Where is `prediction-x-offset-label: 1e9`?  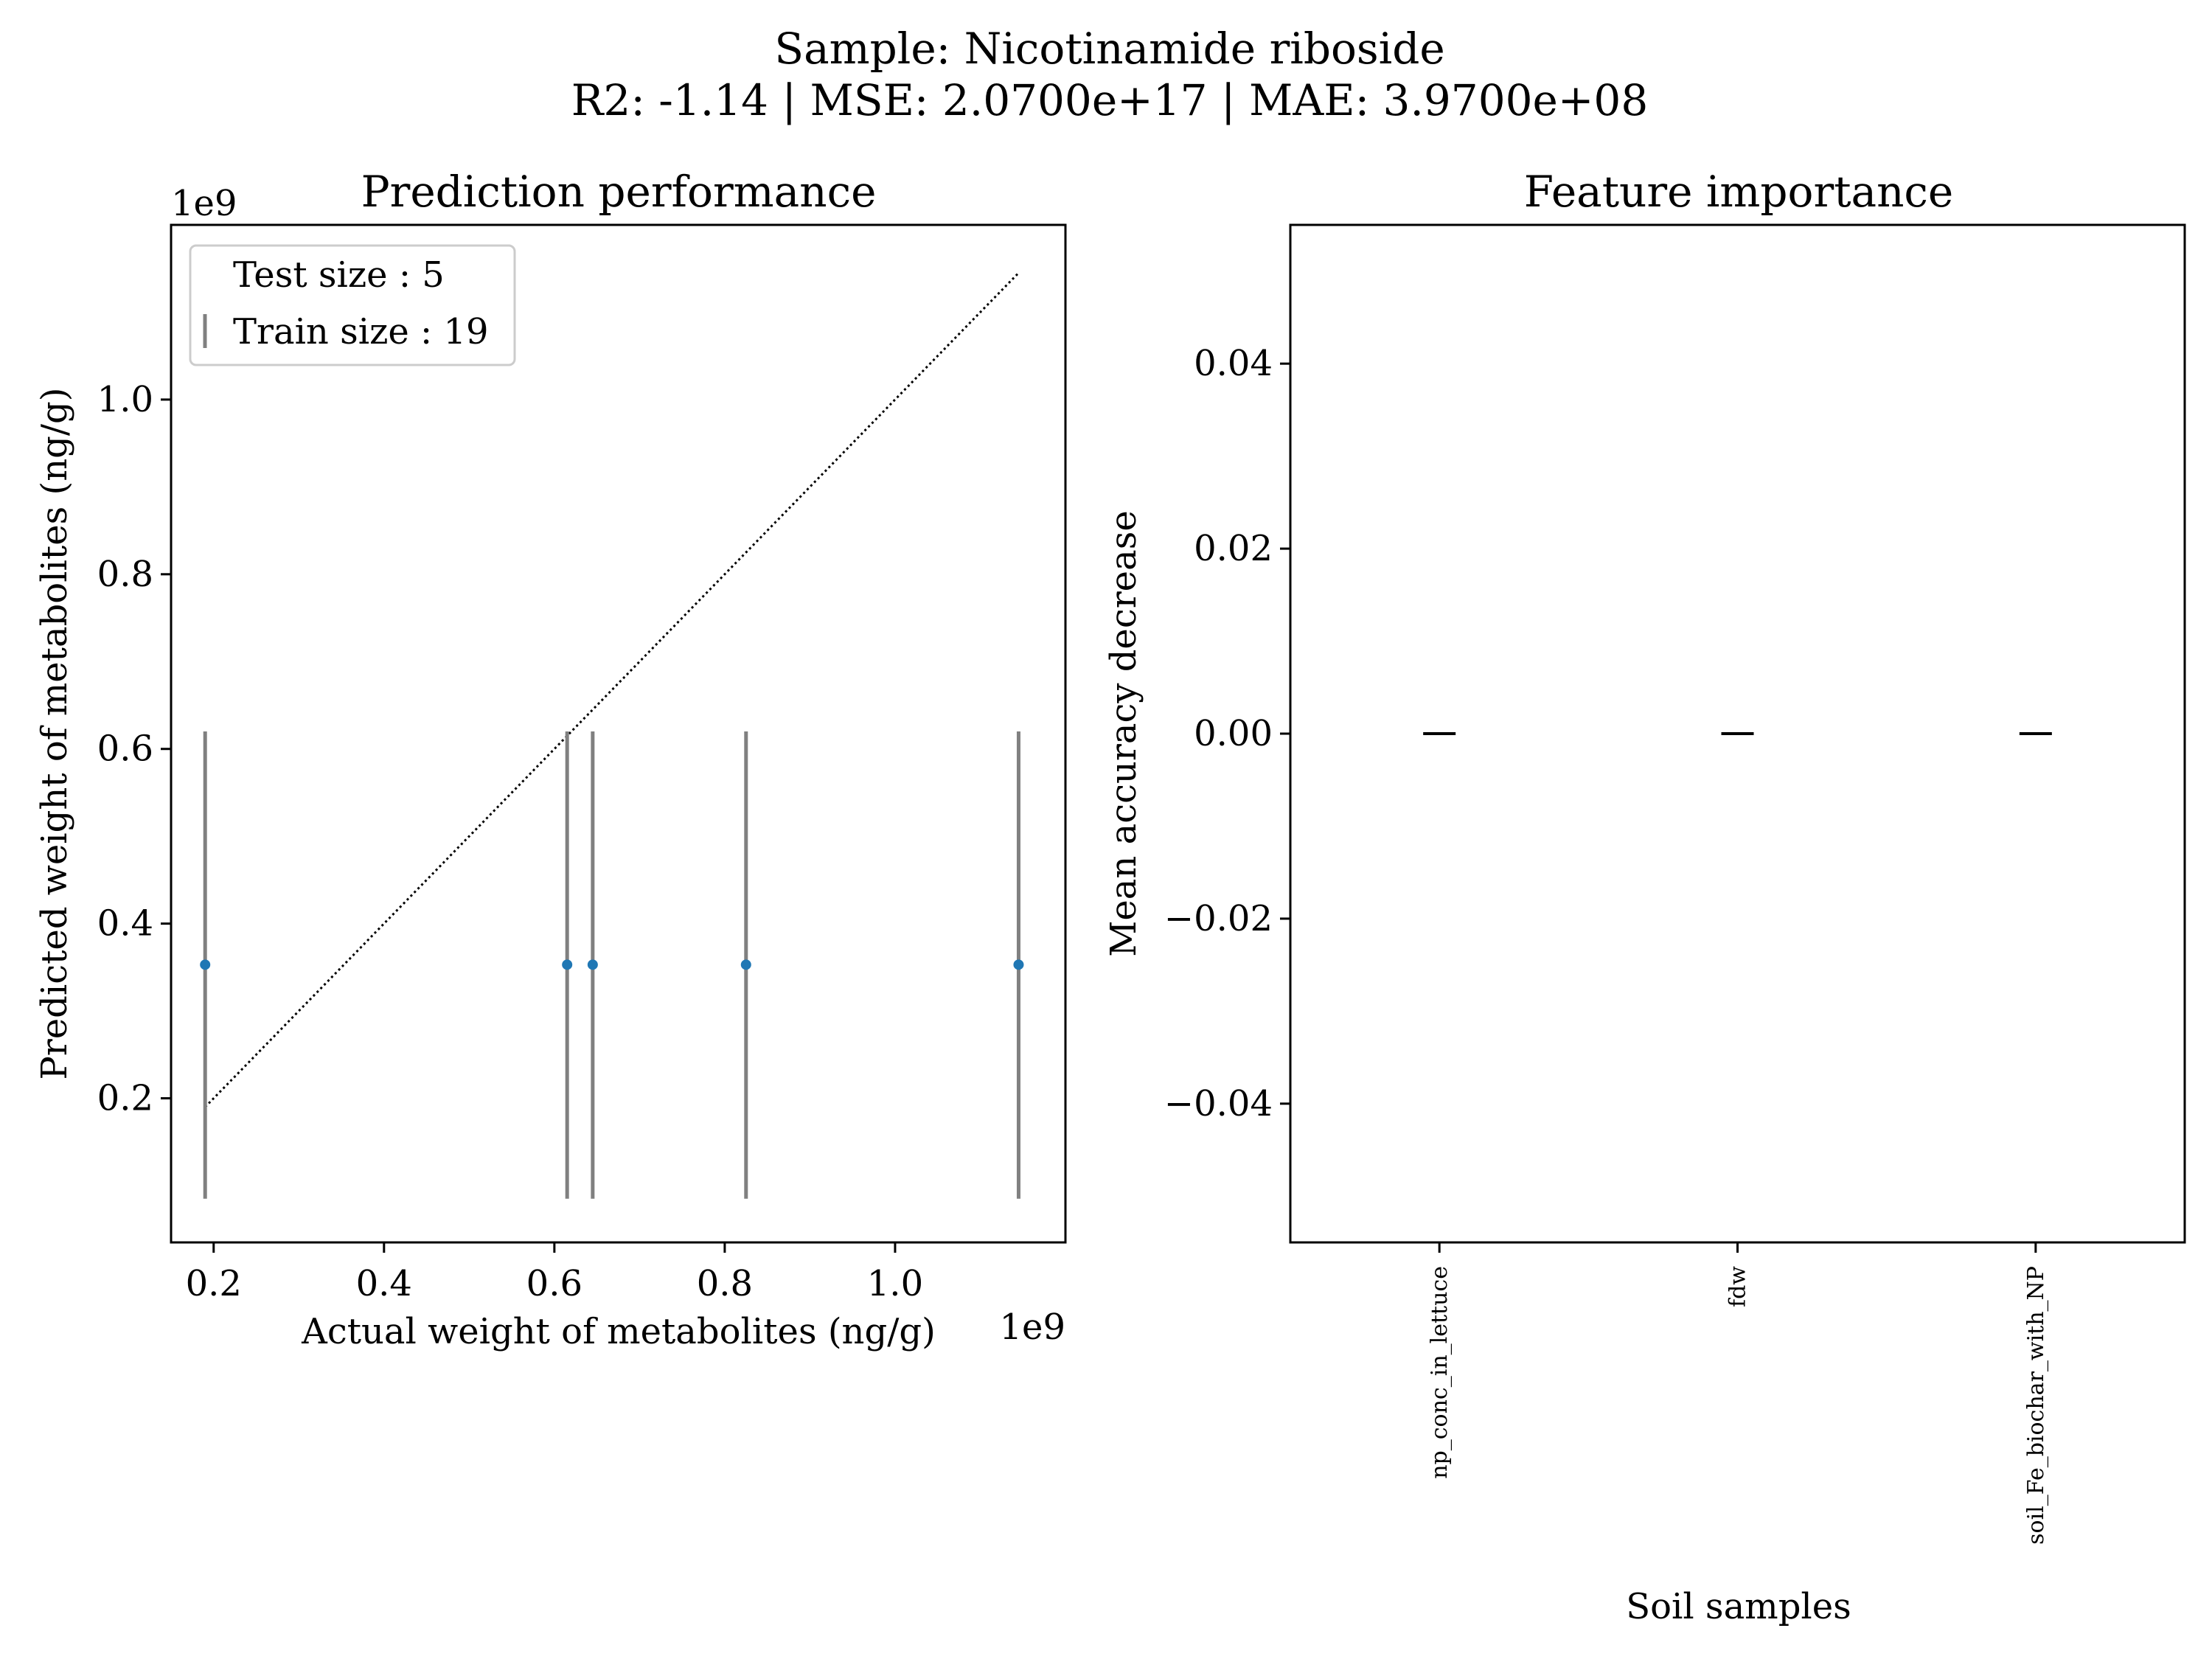
prediction-x-offset-label: 1e9 is located at coordinates (1032, 1327).